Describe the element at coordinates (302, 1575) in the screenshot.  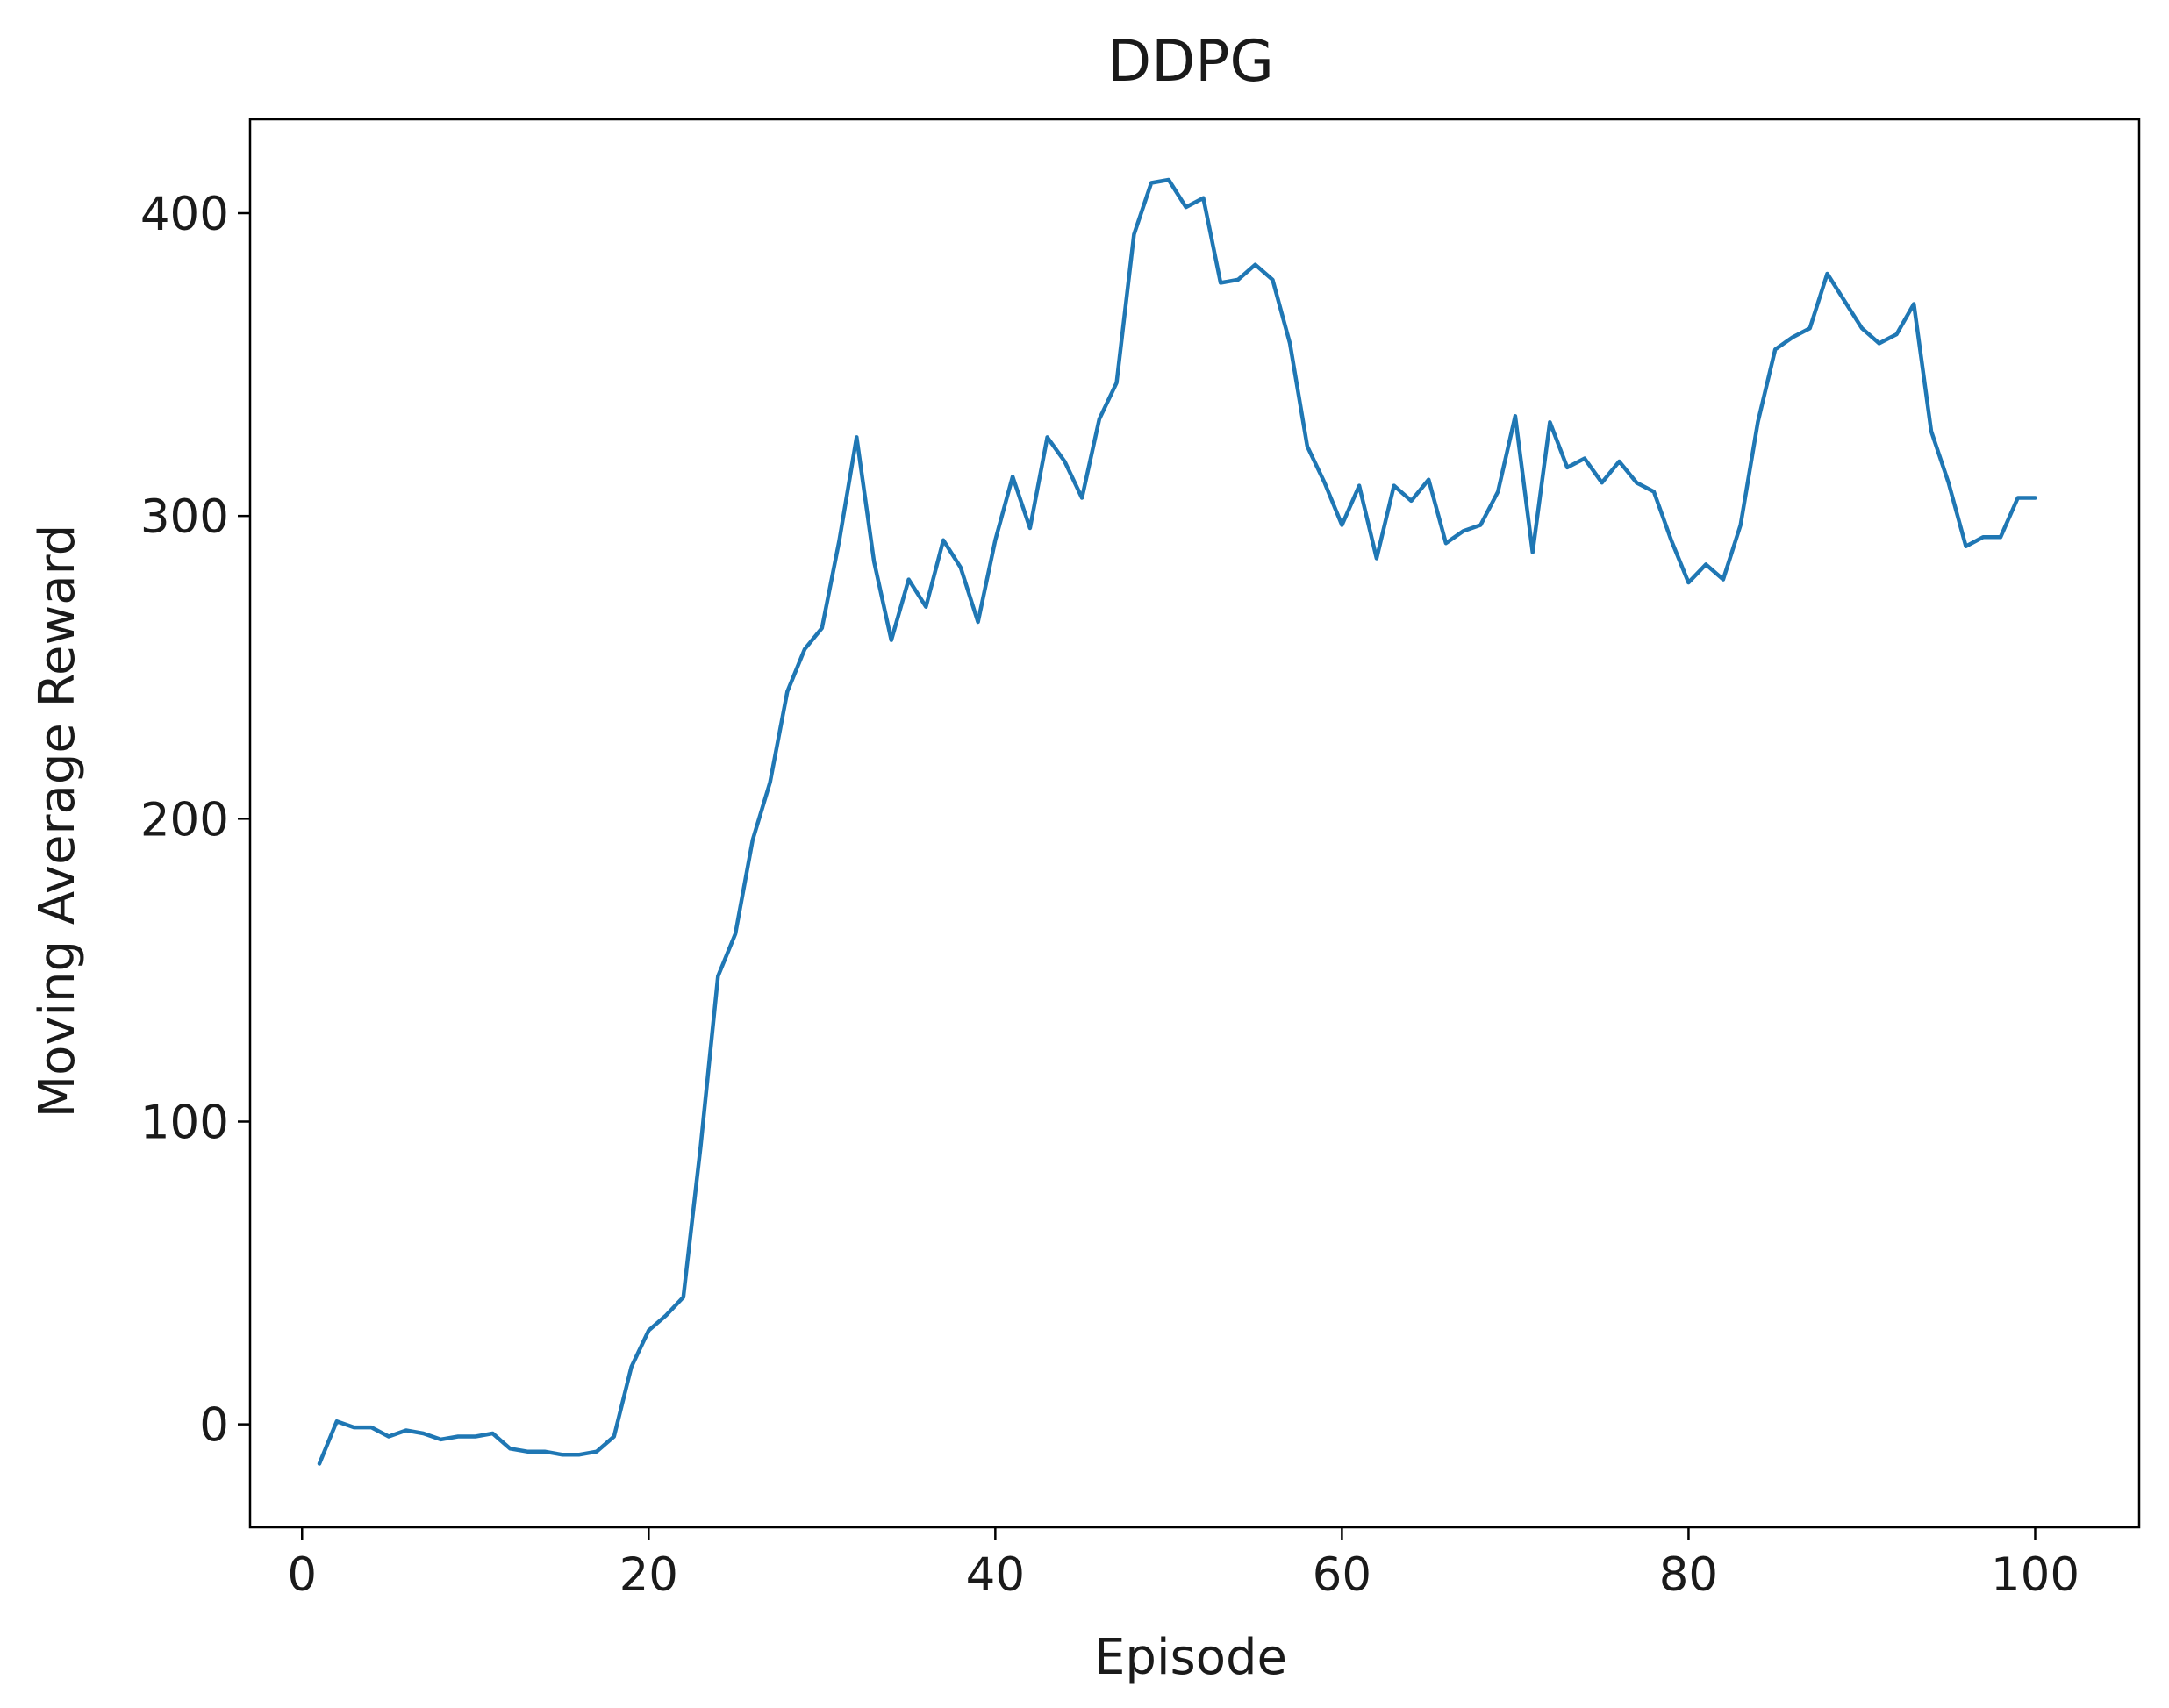
I see `x-tick-label: 0` at that location.